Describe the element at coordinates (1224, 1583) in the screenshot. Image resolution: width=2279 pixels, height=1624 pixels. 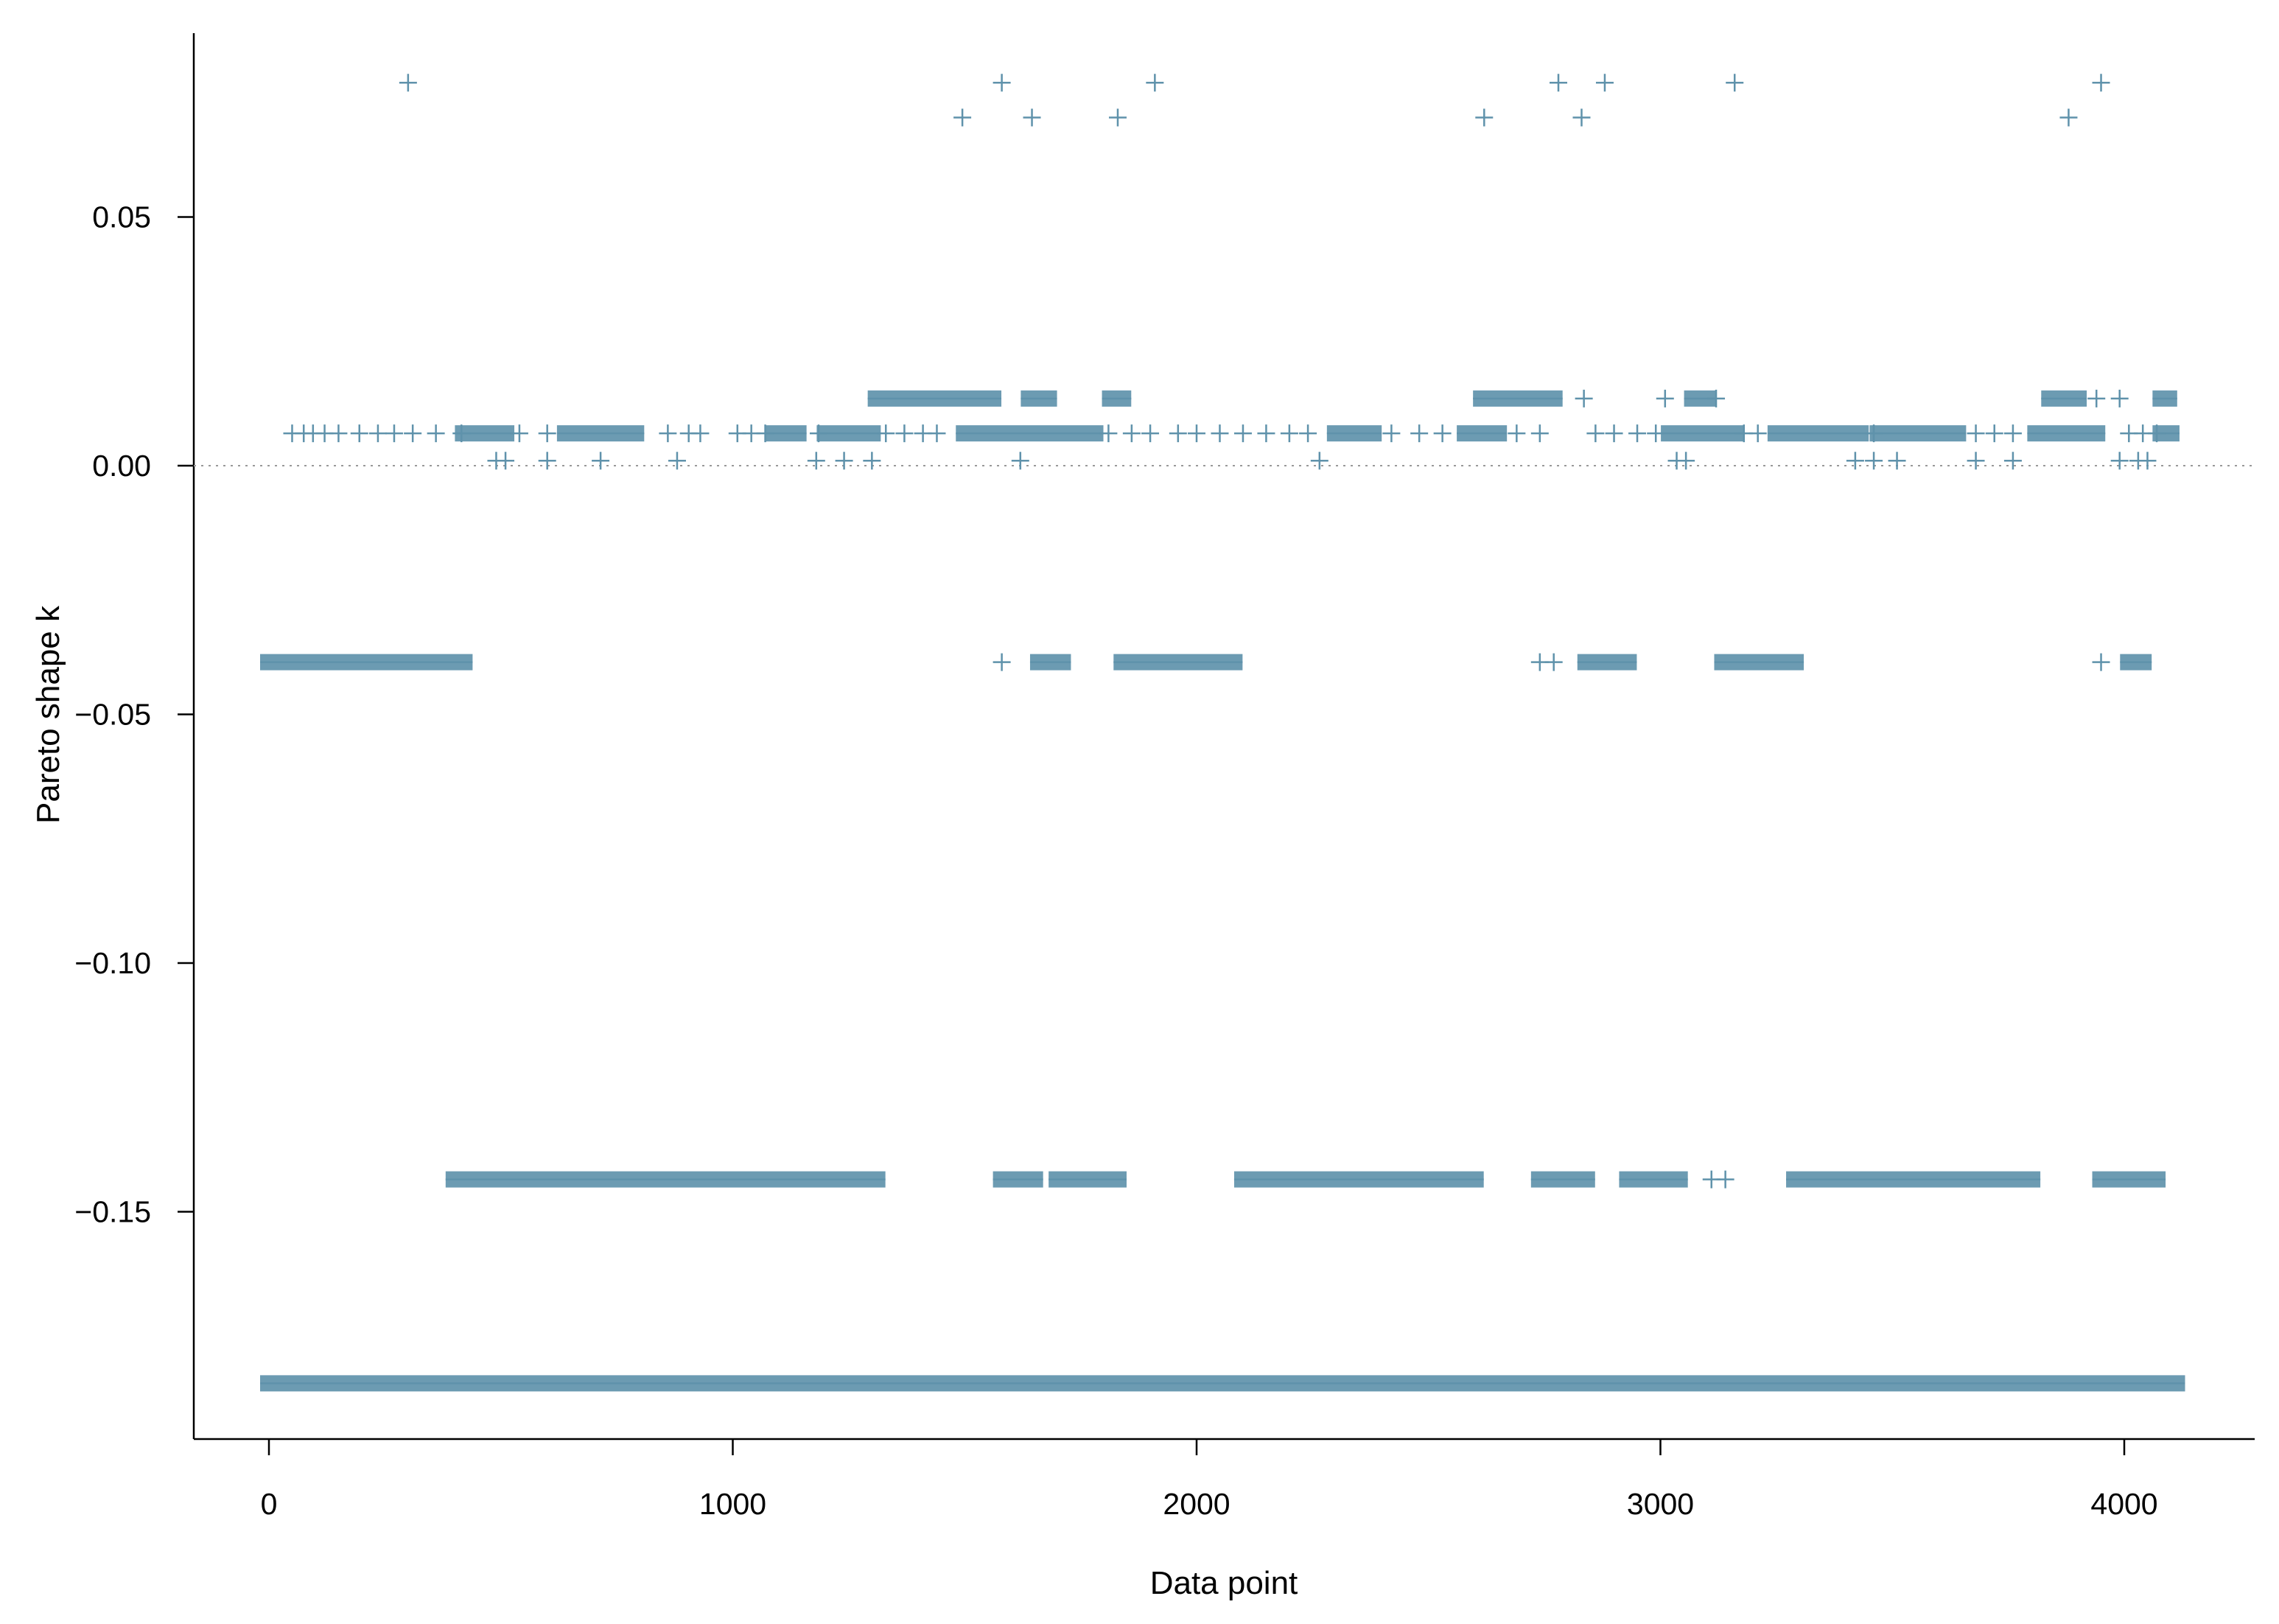
I see `x-axis-title: Data point` at that location.